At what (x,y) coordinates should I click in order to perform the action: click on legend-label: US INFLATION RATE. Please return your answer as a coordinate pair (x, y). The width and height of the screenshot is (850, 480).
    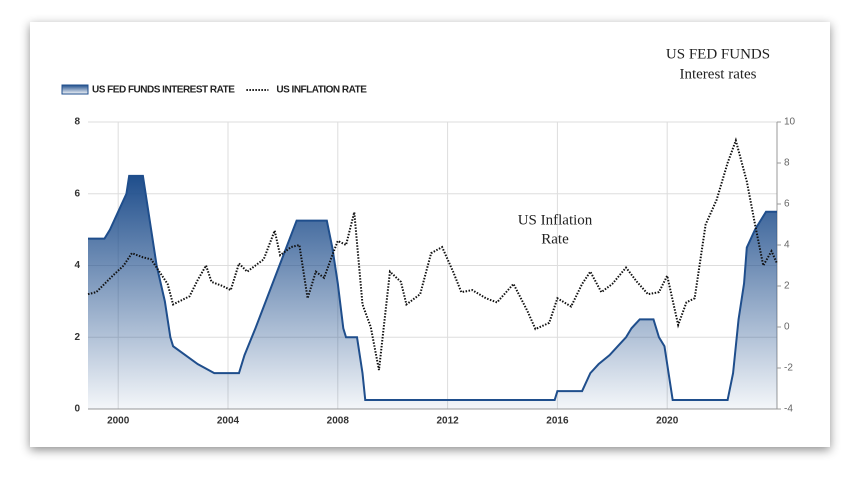
    Looking at the image, I should click on (321, 90).